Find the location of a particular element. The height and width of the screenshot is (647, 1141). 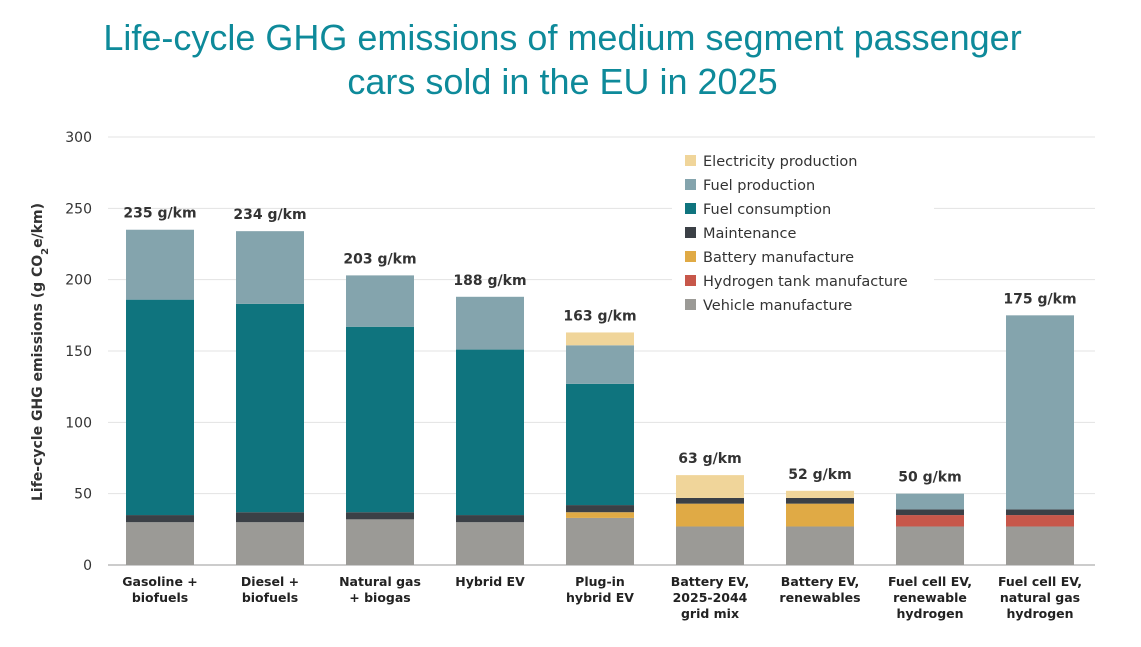

y-tick-label: 100 is located at coordinates (78, 423).